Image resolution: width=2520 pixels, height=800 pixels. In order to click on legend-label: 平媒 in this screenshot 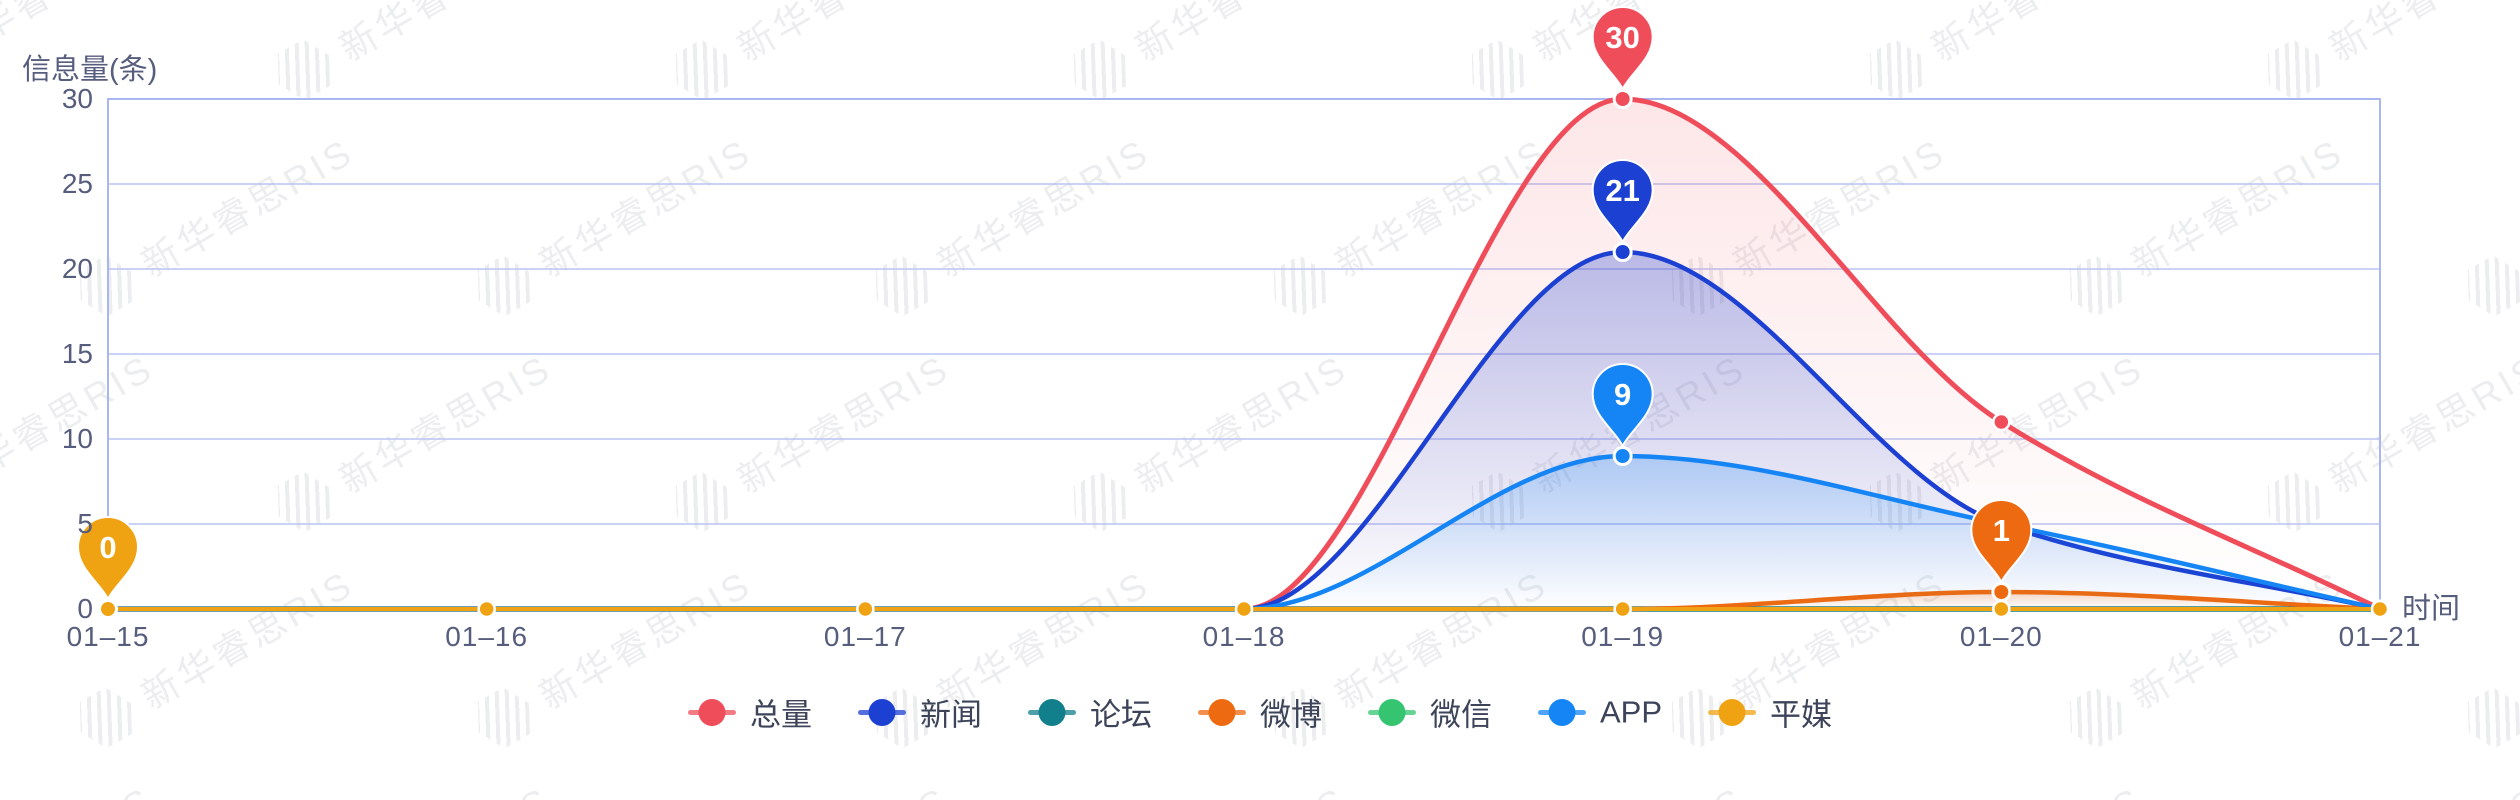, I will do `click(1801, 715)`.